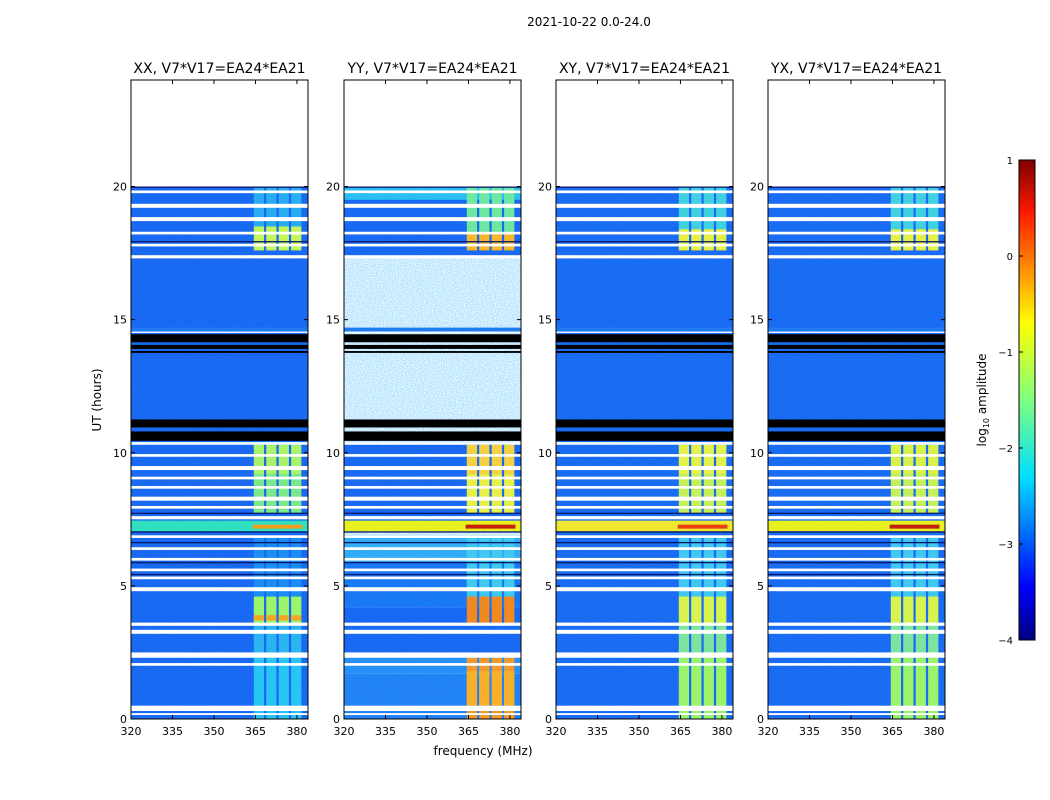  What do you see at coordinates (1005, 449) in the screenshot?
I see `colorbar-tick-label: −2` at bounding box center [1005, 449].